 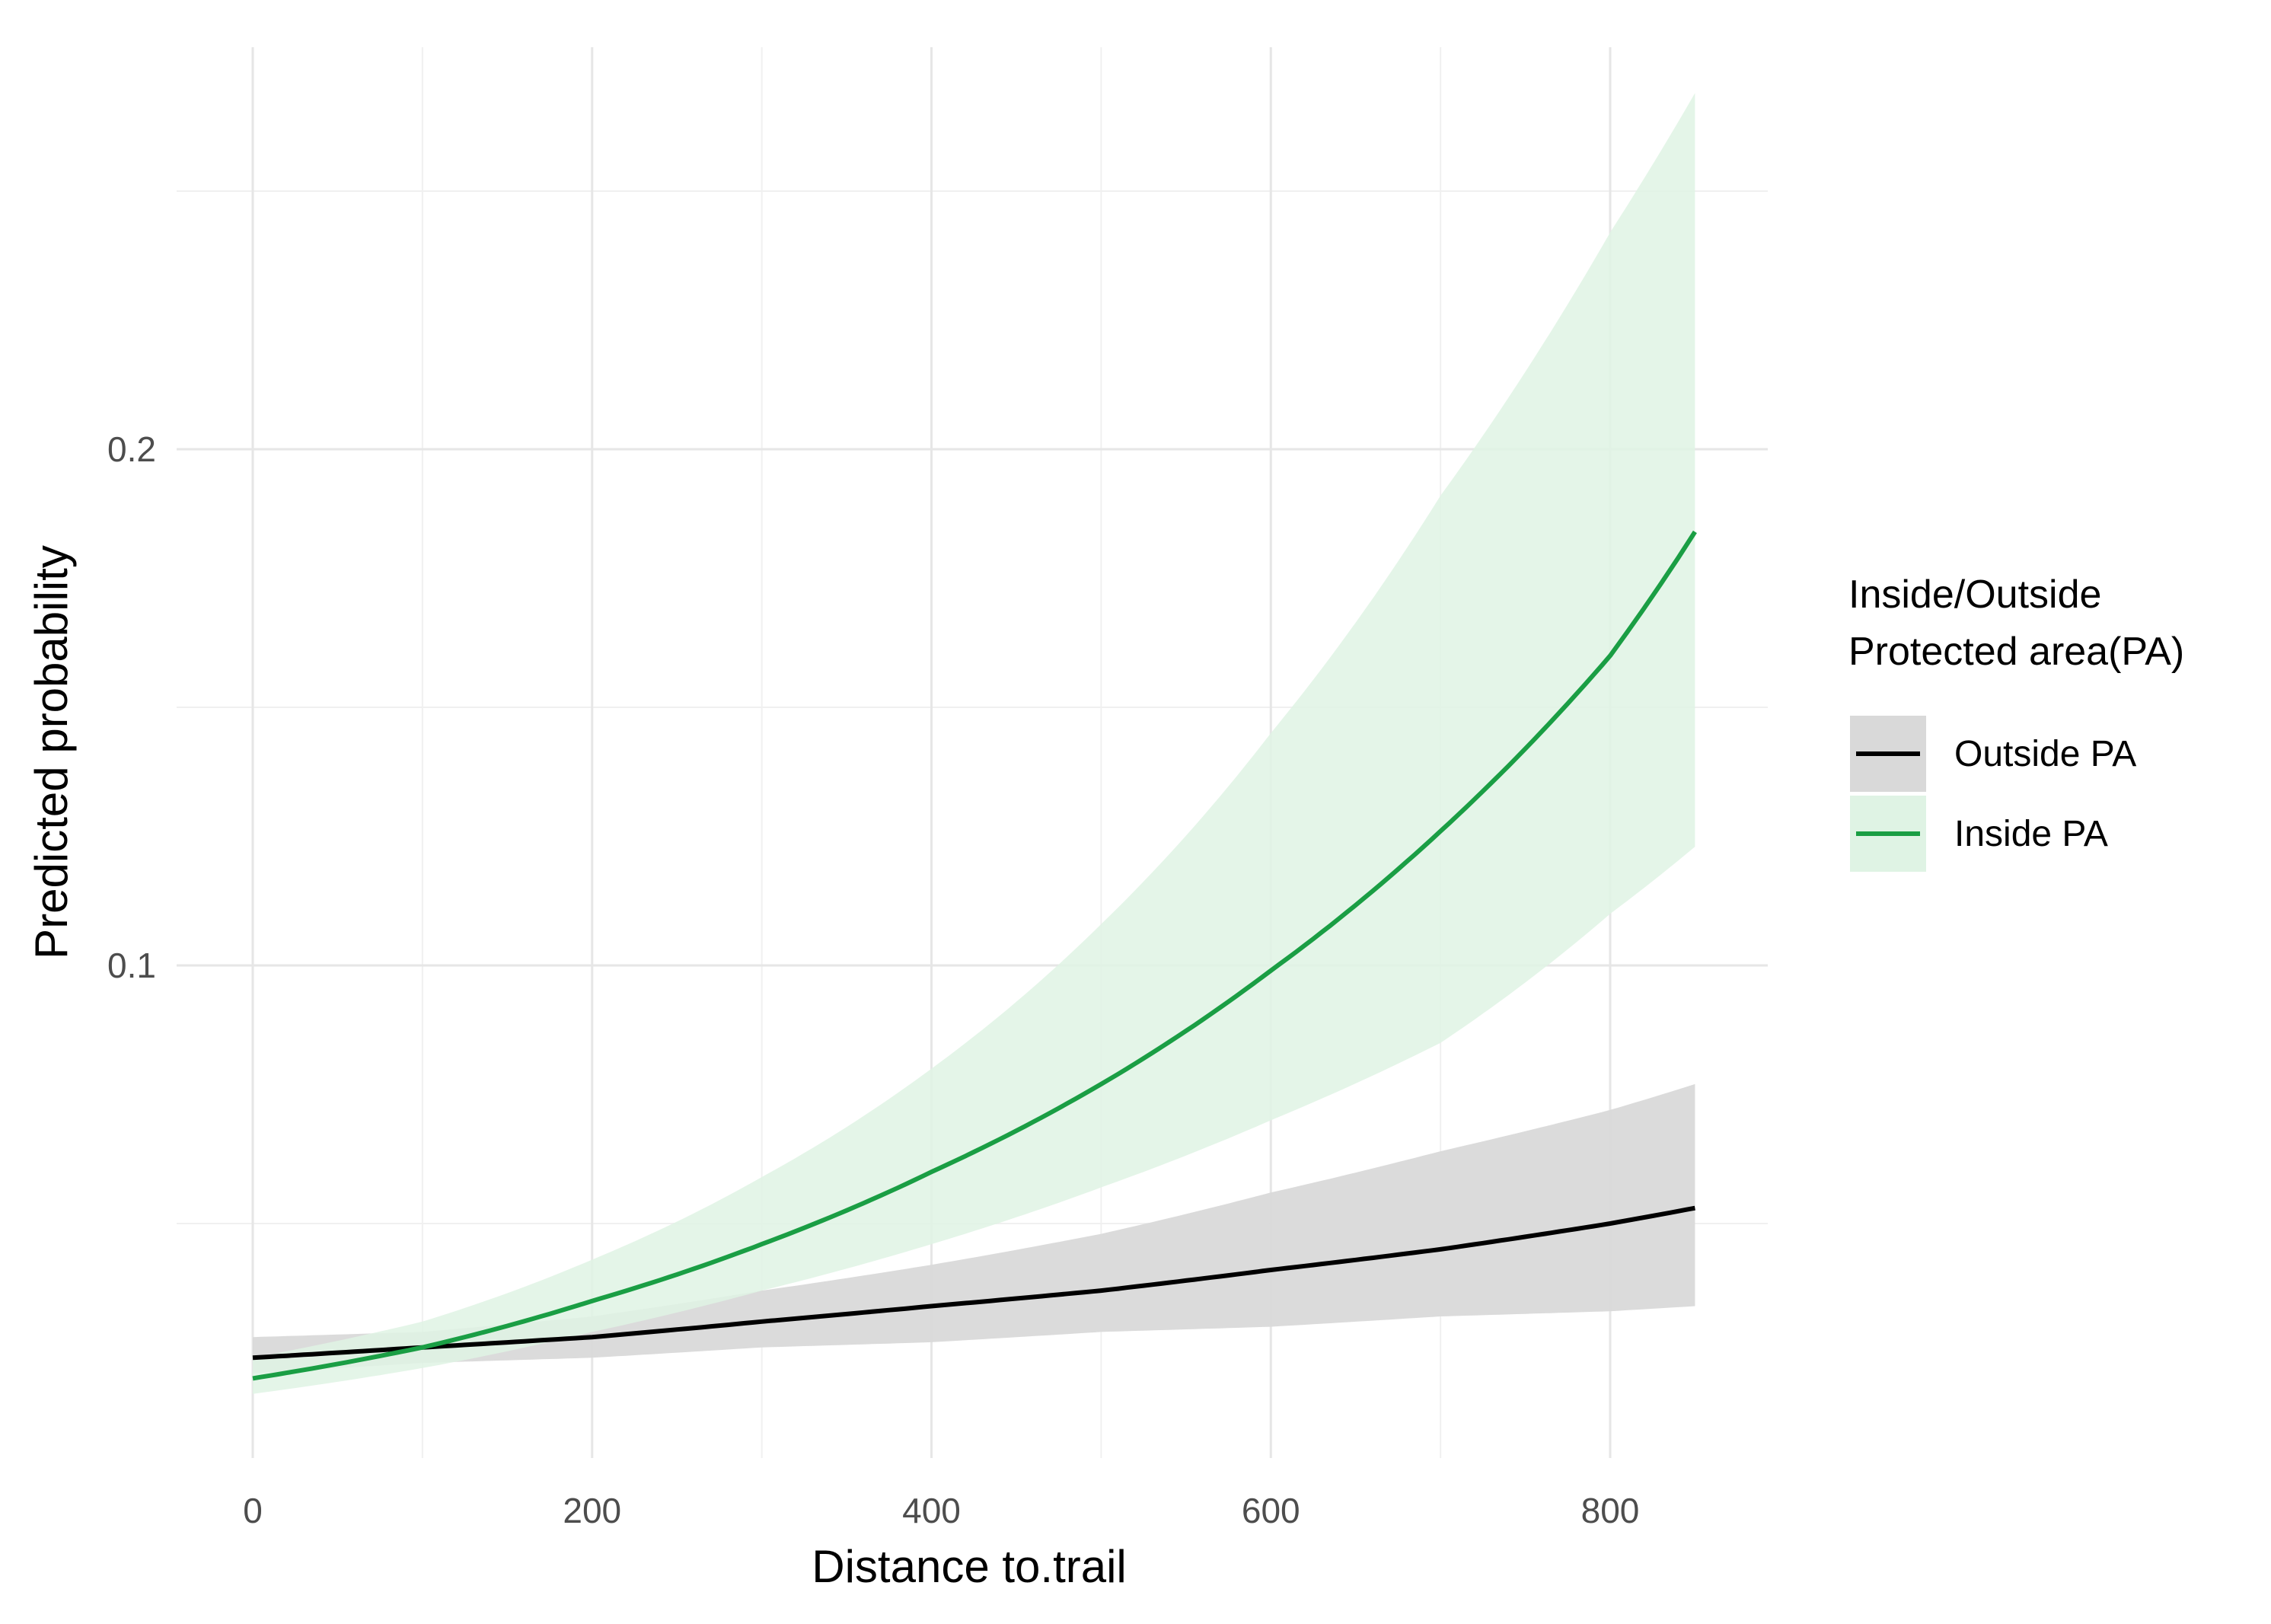 What do you see at coordinates (973, 1283) in the screenshot?
I see `series-line-outside-pa` at bounding box center [973, 1283].